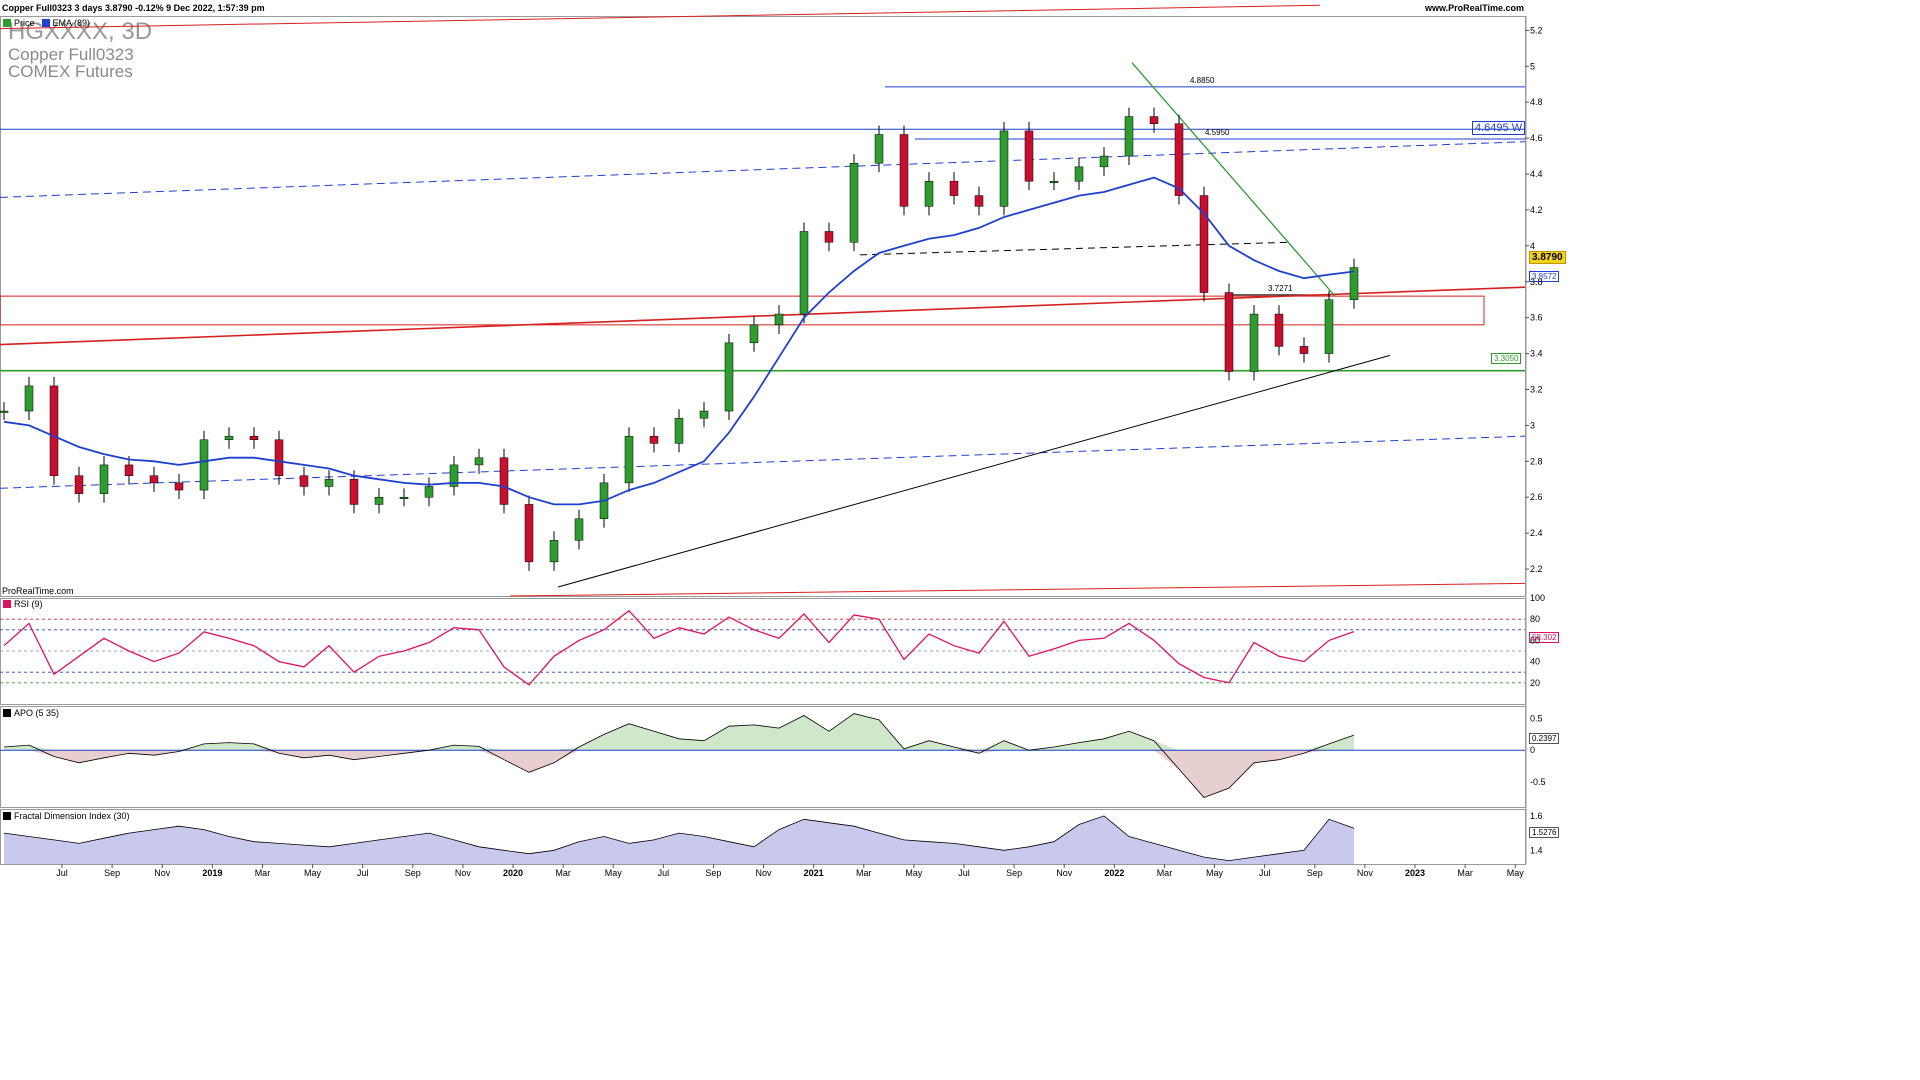 This screenshot has width=1920, height=1080. I want to click on price-legend-label: Price, so click(24, 23).